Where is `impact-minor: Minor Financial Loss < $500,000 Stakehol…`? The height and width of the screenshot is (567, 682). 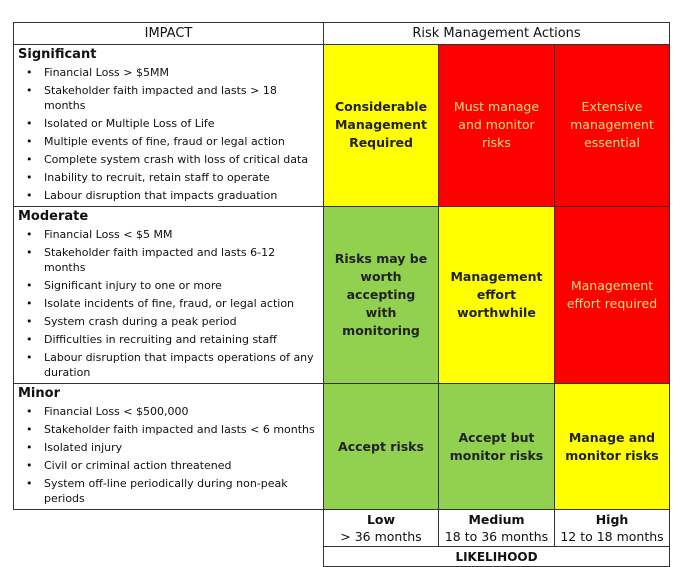 impact-minor: Minor Financial Loss < $500,000 Stakehol… is located at coordinates (168, 447).